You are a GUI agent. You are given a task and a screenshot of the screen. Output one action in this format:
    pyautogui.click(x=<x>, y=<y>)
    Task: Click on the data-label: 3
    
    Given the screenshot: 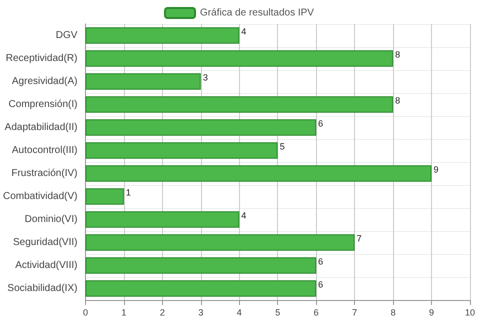 What is the action you would take?
    pyautogui.click(x=205, y=77)
    